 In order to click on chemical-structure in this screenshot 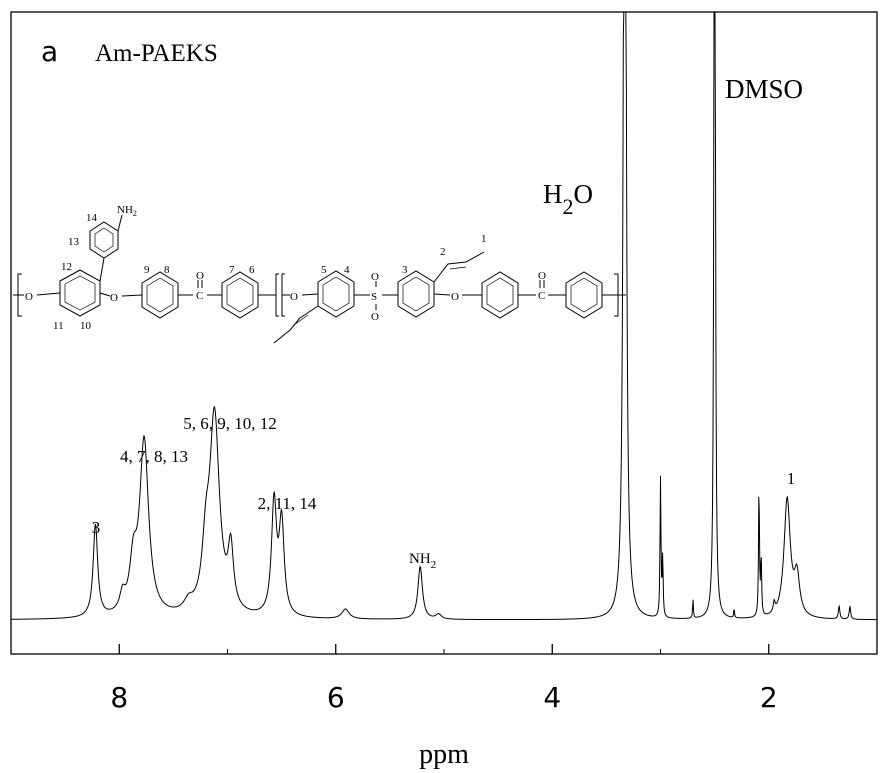, I will do `click(319, 279)`.